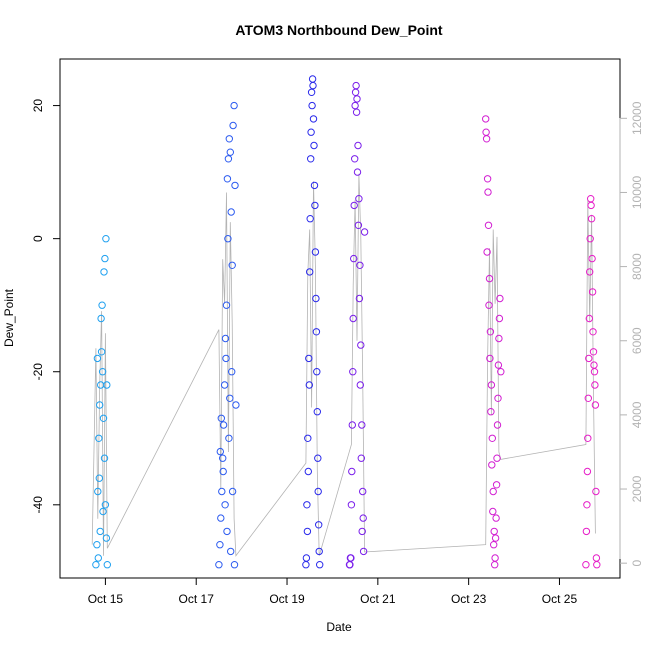 Image resolution: width=650 pixels, height=650 pixels. What do you see at coordinates (38, 505) in the screenshot?
I see `y-tick-label: -40` at bounding box center [38, 505].